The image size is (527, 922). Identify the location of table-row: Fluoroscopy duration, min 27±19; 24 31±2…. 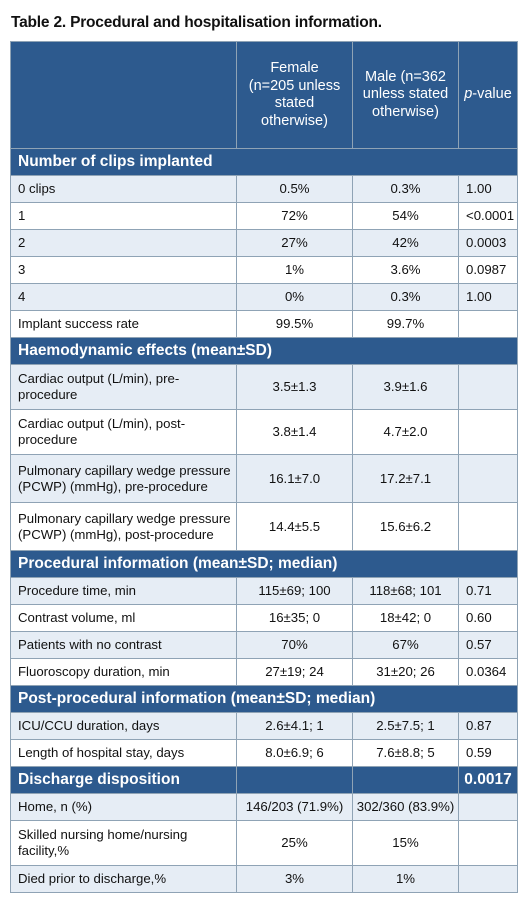
(264, 672).